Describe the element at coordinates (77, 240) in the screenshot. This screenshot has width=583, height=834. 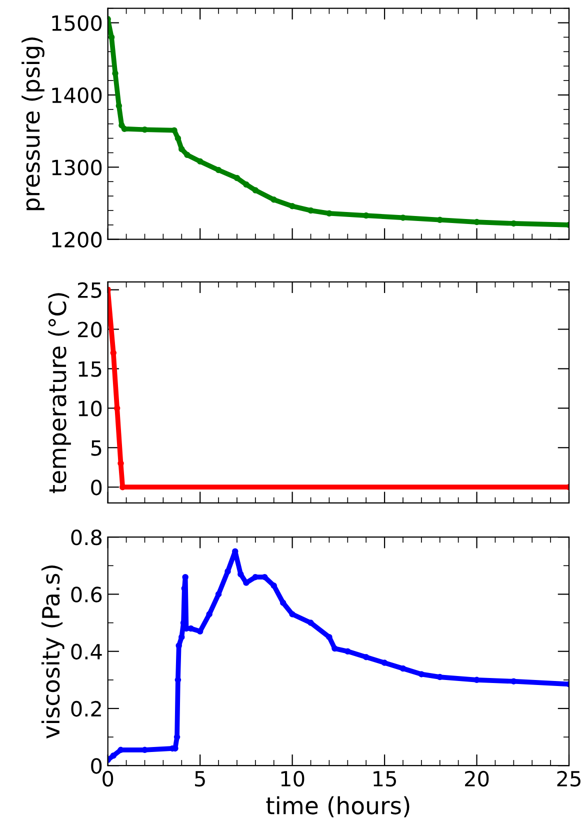
I see `y-tick-label: 1200` at that location.